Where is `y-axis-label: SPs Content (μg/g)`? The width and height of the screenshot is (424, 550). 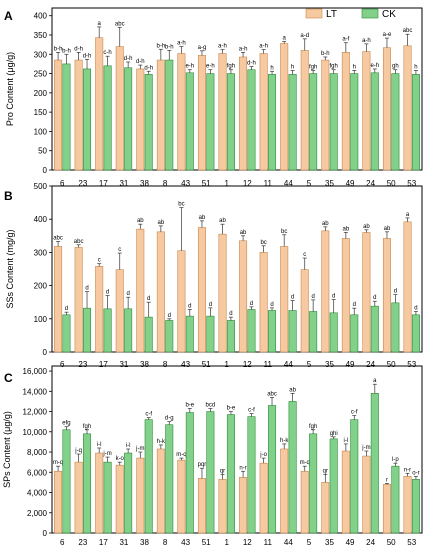
y-axis-label: SPs Content (μg/g) is located at coordinates (7, 449).